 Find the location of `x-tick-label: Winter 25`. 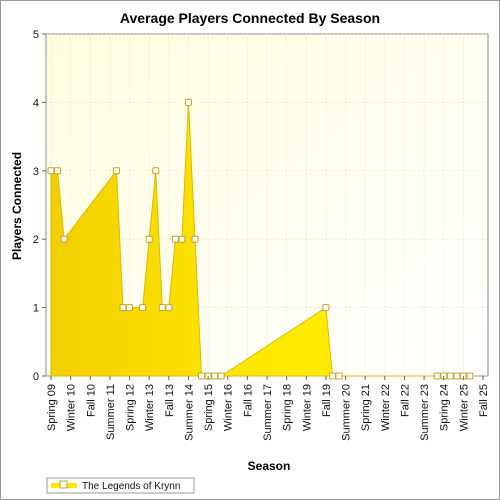

x-tick-label: Winter 25 is located at coordinates (464, 407).